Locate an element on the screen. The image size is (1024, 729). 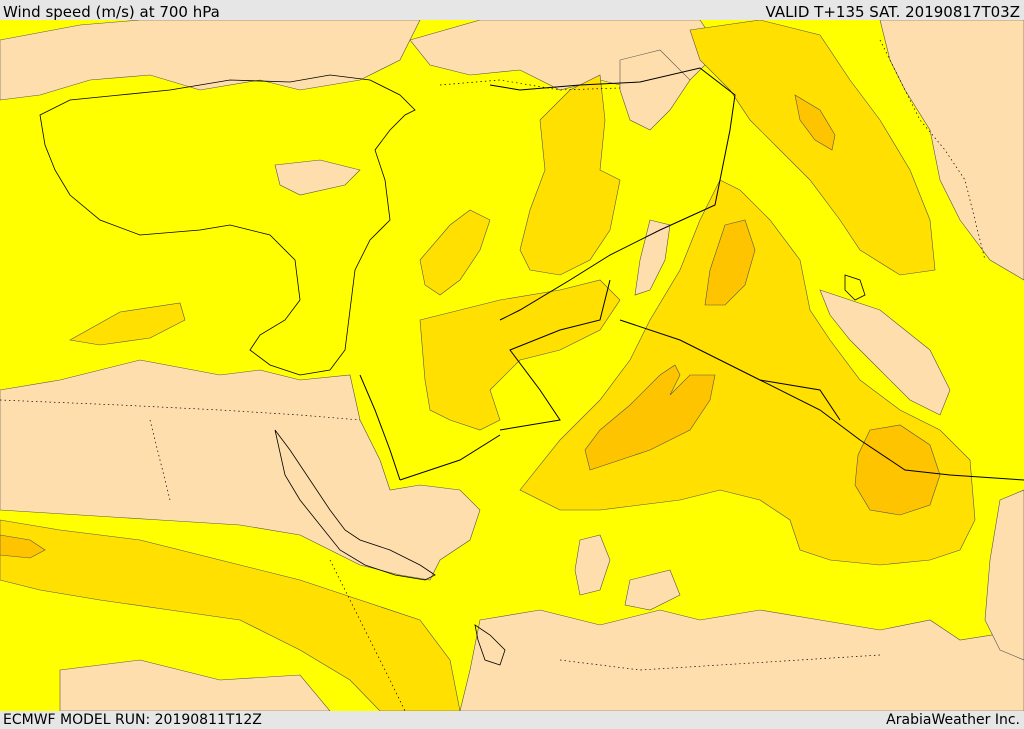
gulf-of-suez is located at coordinates (355, 505).